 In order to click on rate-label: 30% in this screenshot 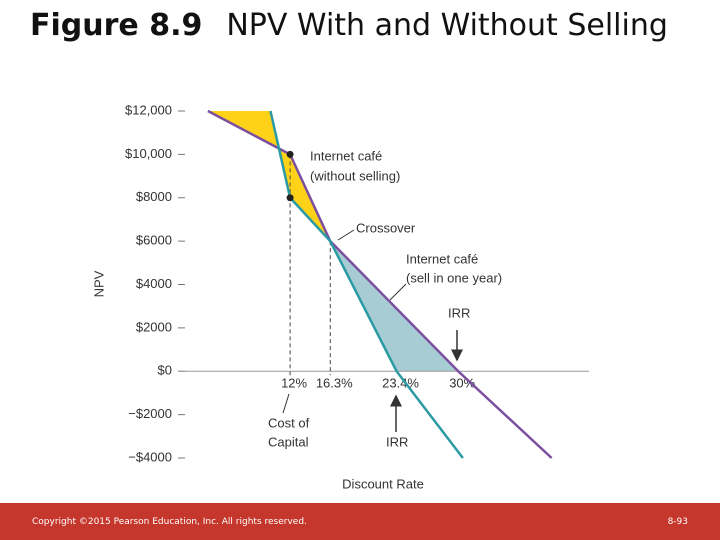, I will do `click(462, 382)`.